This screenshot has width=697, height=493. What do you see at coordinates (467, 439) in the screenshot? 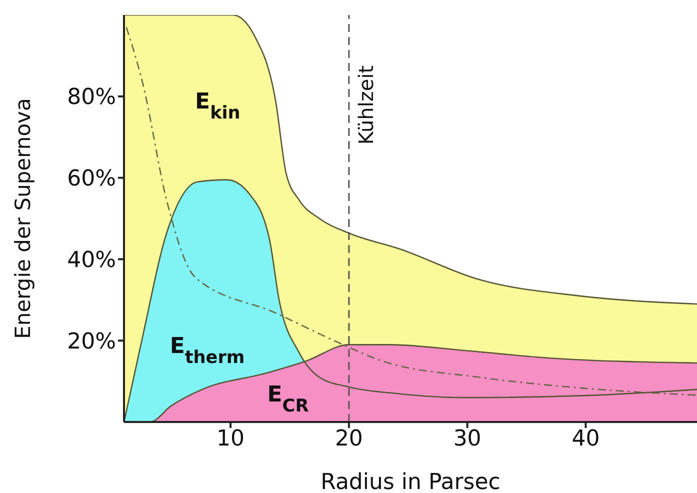
I see `x-tick-label: 30` at bounding box center [467, 439].